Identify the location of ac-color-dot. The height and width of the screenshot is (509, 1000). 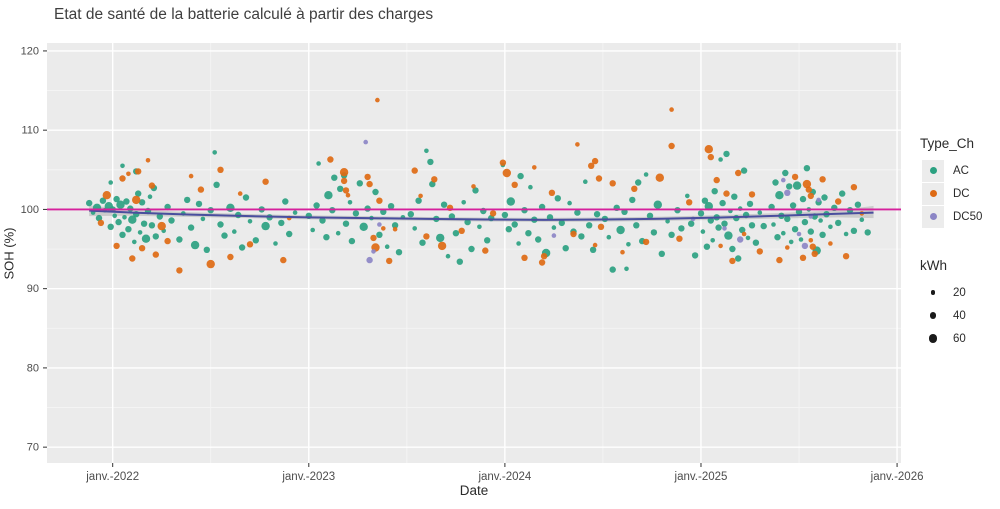
(933, 170).